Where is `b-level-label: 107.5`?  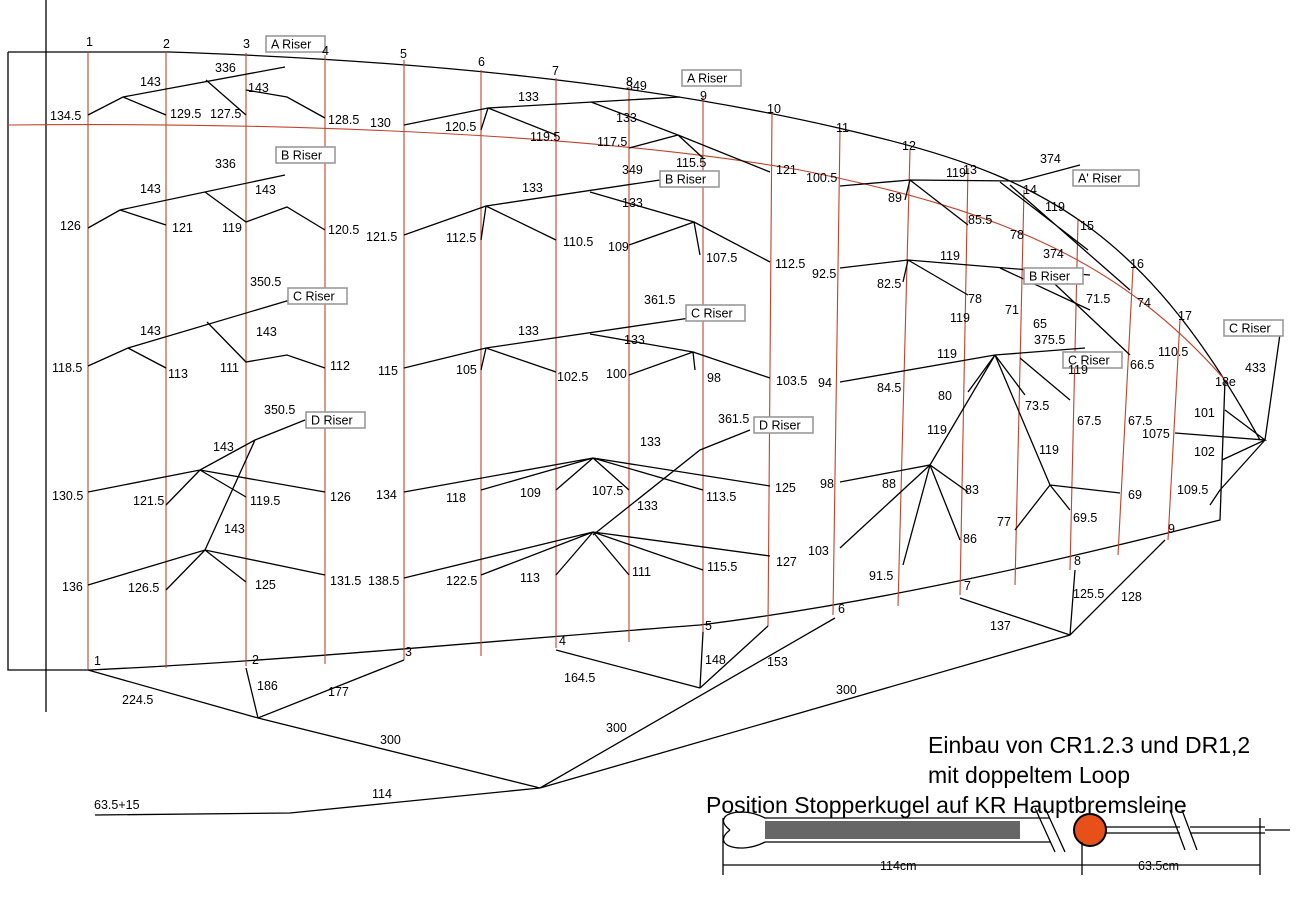
b-level-label: 107.5 is located at coordinates (721, 258).